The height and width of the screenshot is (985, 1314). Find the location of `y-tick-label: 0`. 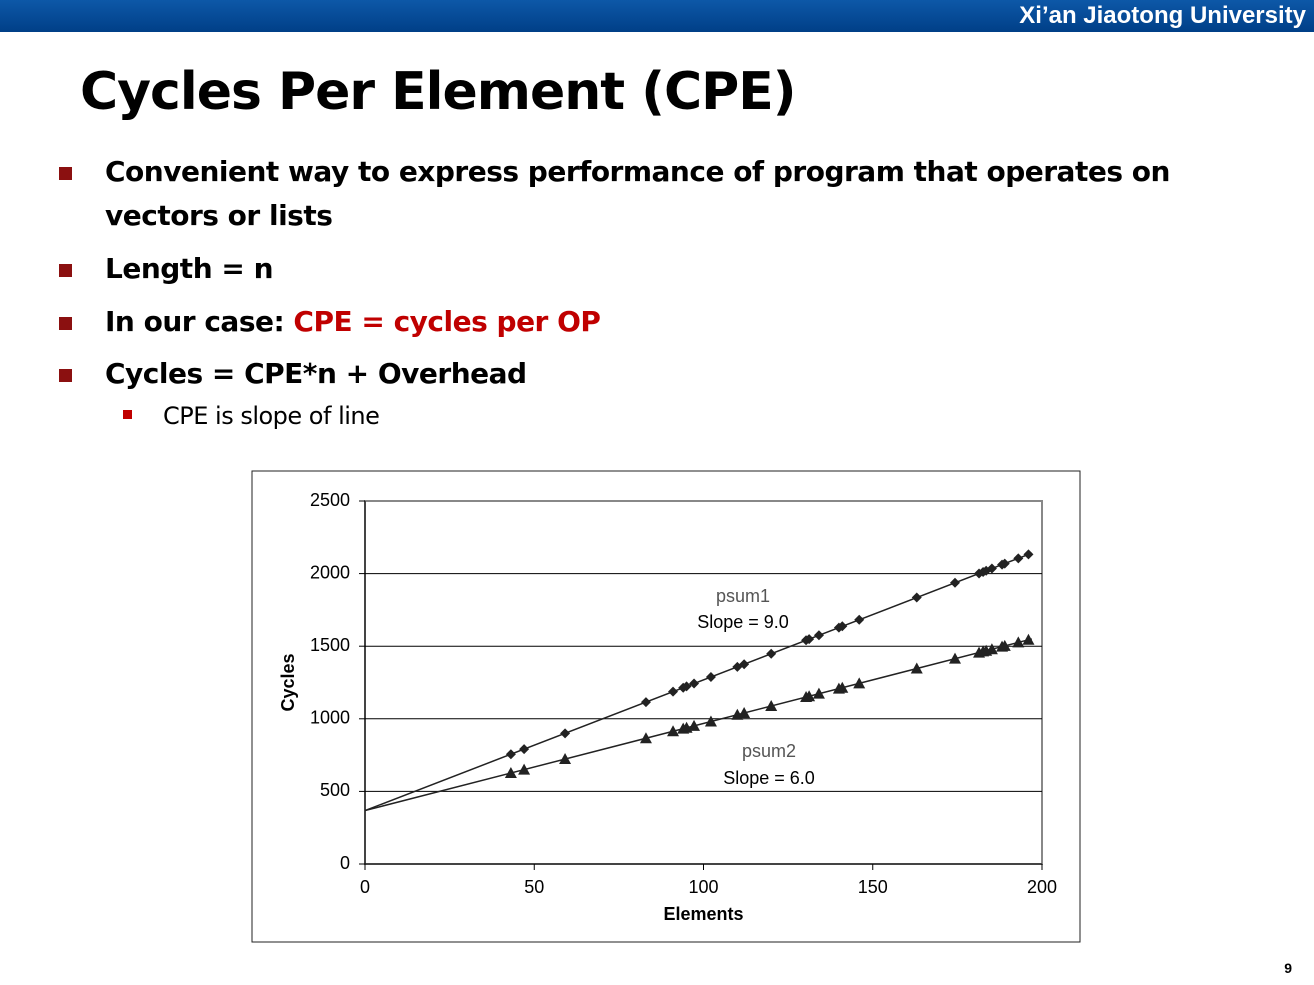

y-tick-label: 0 is located at coordinates (345, 863).